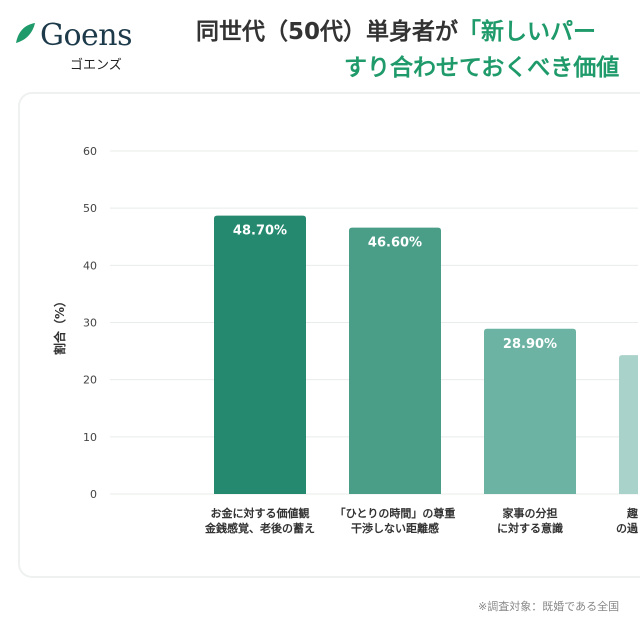 The height and width of the screenshot is (640, 640). What do you see at coordinates (260, 513) in the screenshot?
I see `x-tick-label: お金に対する価値観` at bounding box center [260, 513].